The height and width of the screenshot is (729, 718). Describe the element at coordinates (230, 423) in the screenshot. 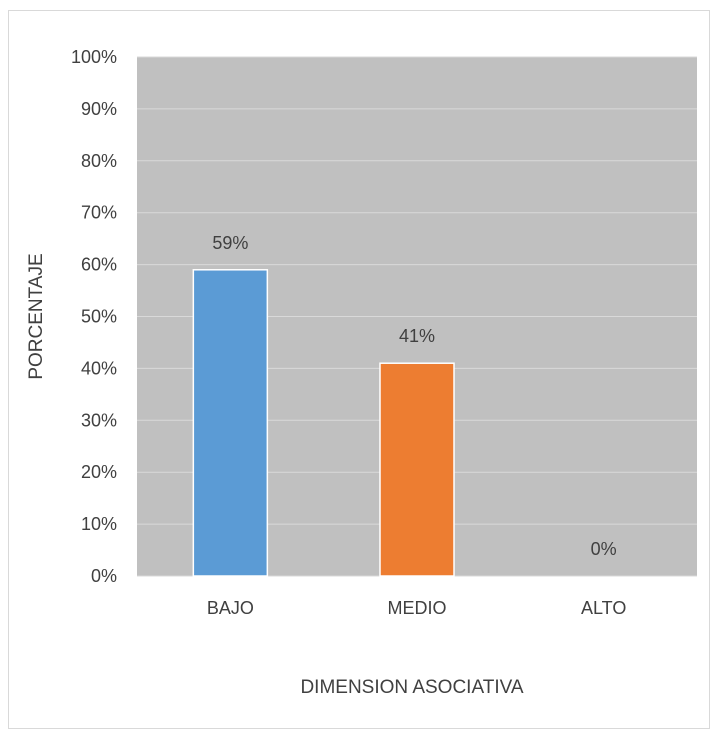

I see `bar-bajo` at that location.